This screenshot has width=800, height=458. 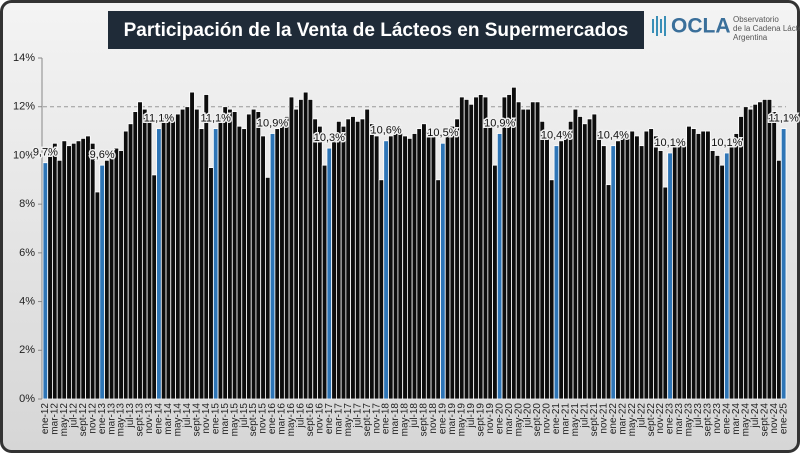 What do you see at coordinates (27, 350) in the screenshot?
I see `y-tick-label: 2%` at bounding box center [27, 350].